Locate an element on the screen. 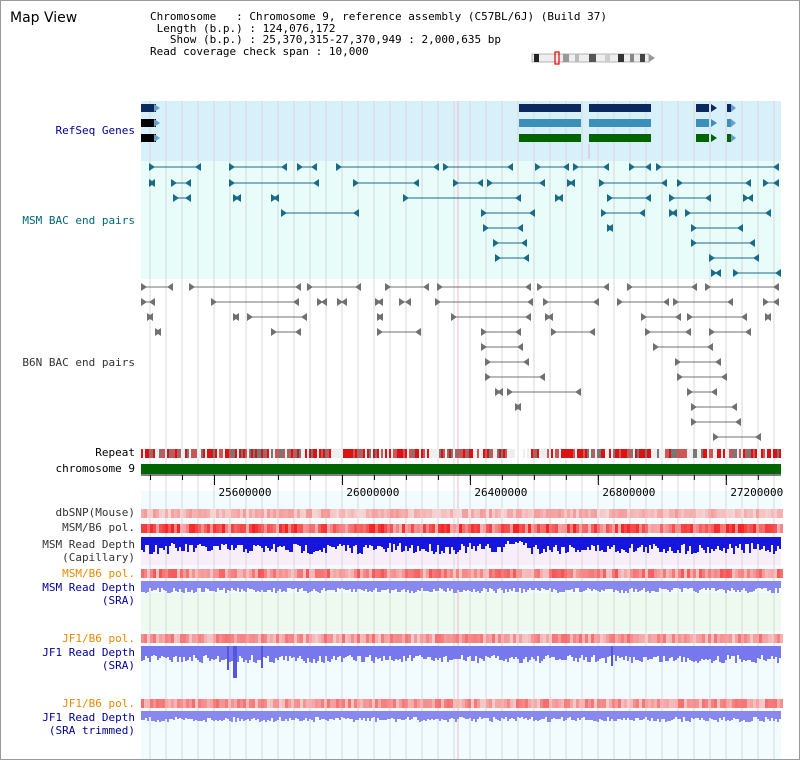 This screenshot has width=800, height=760. refseq-genes-label: RefSeq Genes is located at coordinates (95, 130).